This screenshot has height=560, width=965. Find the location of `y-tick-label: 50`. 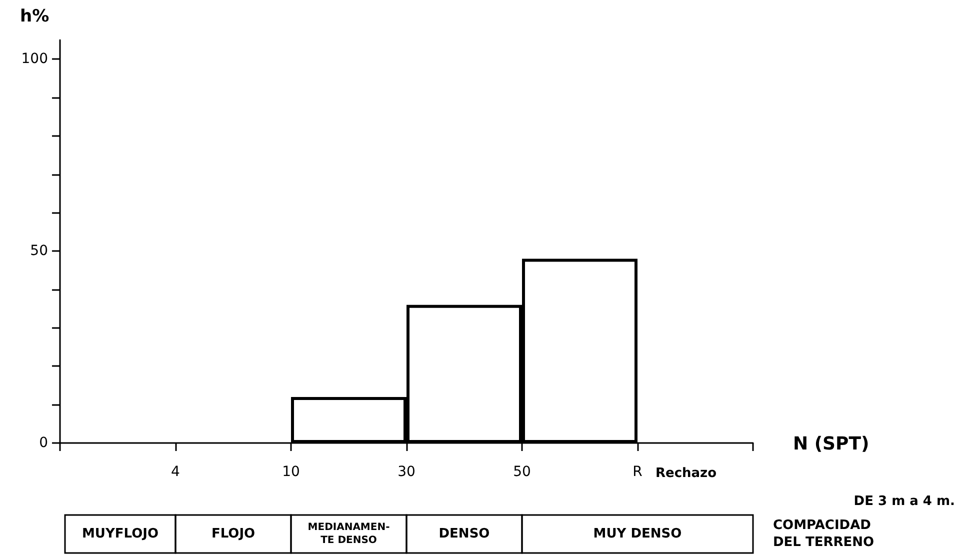

y-tick-label: 50 is located at coordinates (39, 251).